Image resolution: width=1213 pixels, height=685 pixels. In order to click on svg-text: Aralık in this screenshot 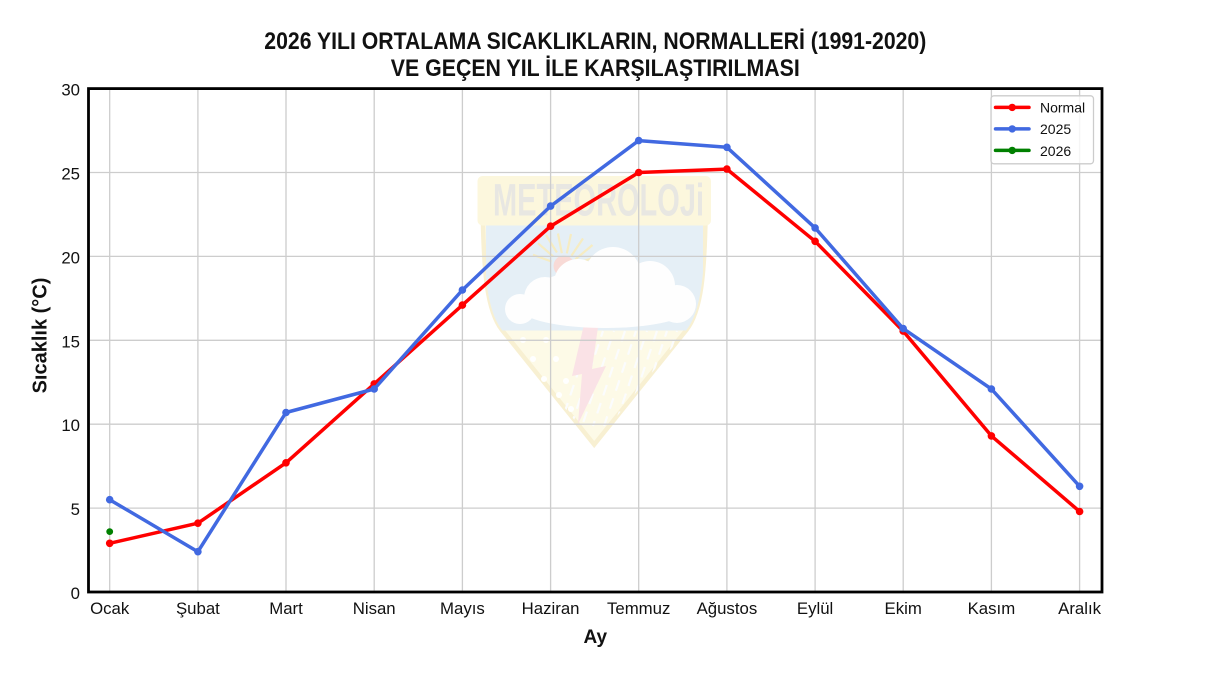, I will do `click(1080, 608)`.